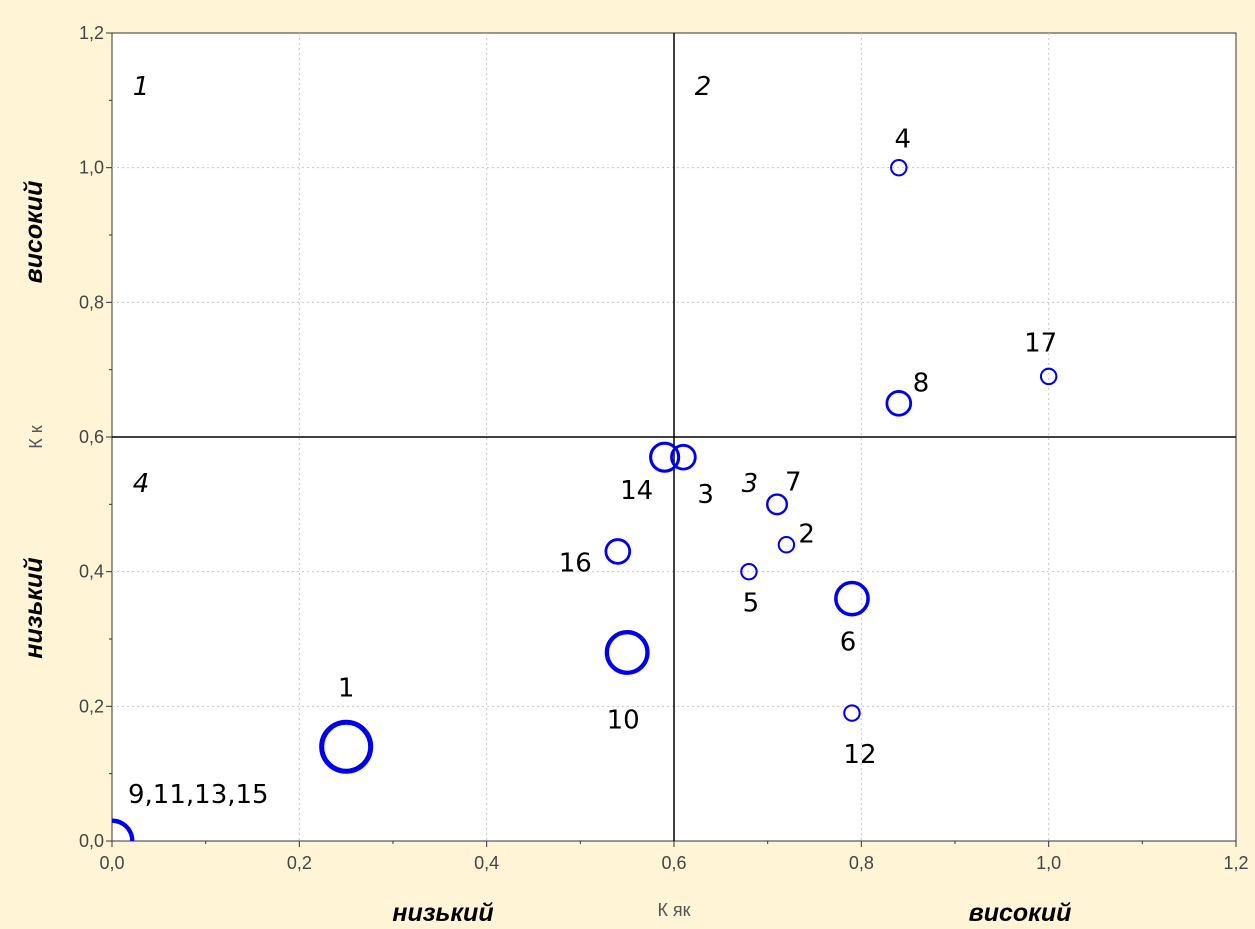  What do you see at coordinates (299, 863) in the screenshot?
I see `x-tick-label: 0,2` at bounding box center [299, 863].